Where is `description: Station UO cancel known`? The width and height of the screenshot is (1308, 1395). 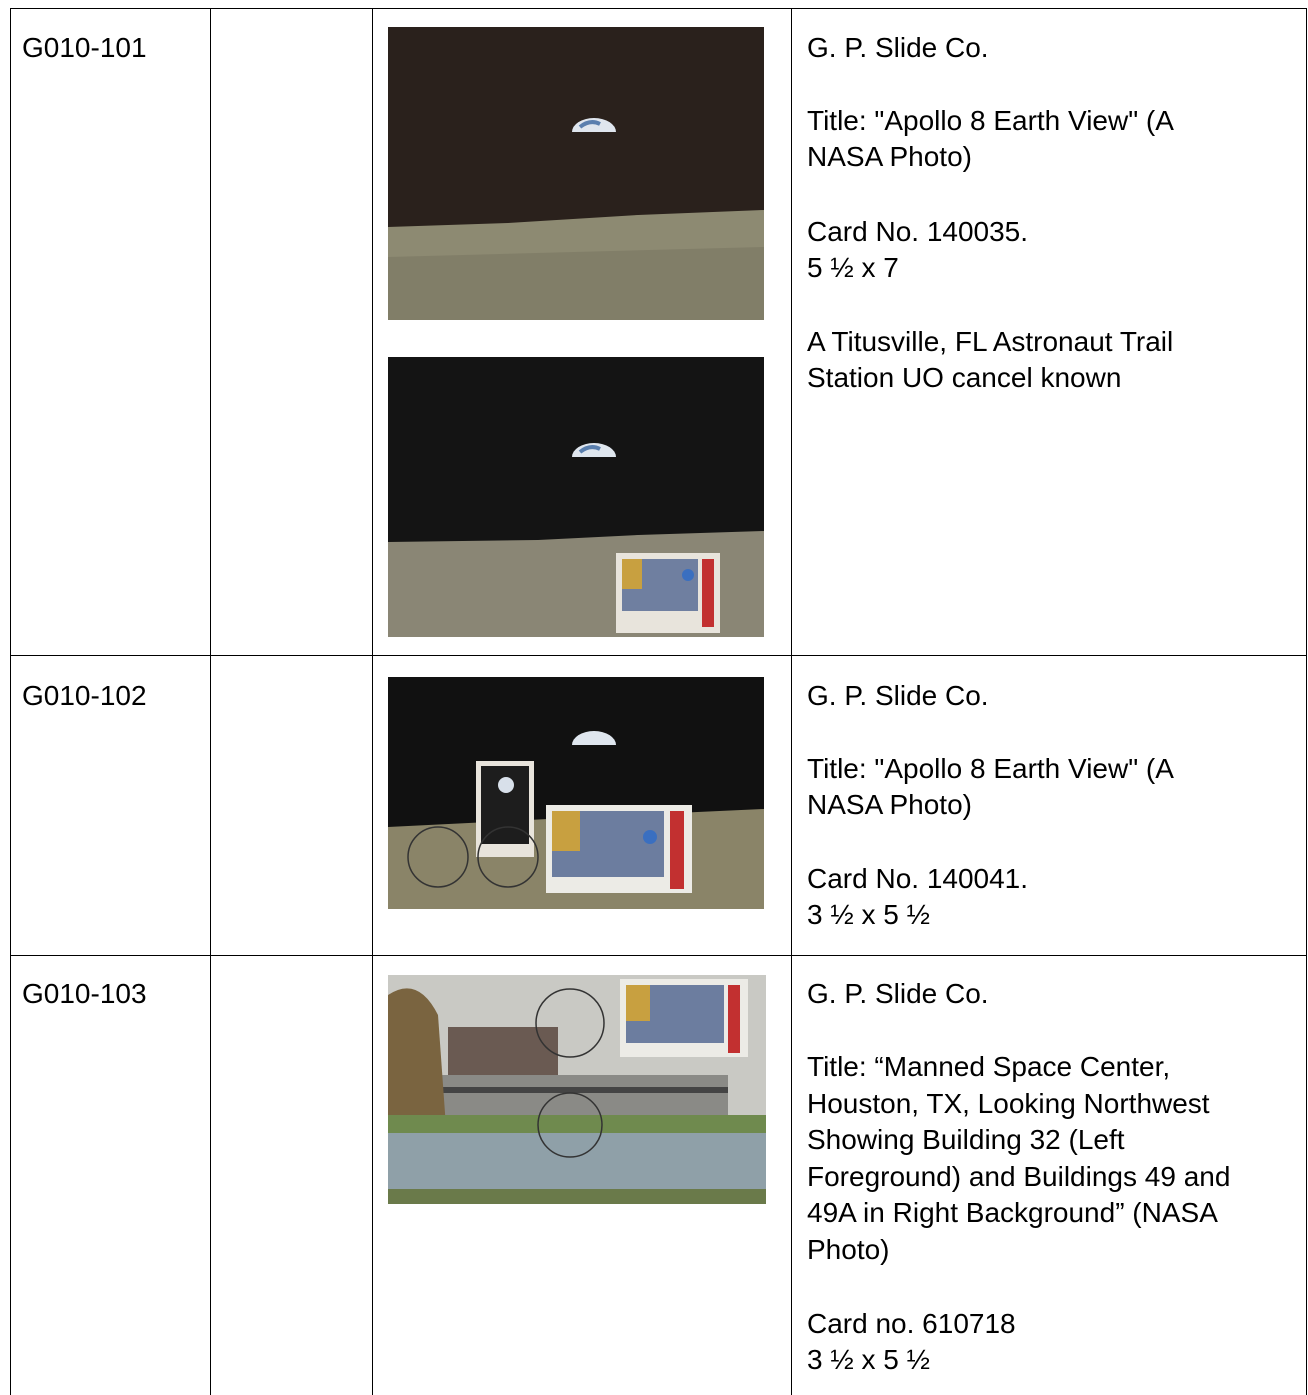
description: Station UO cancel known is located at coordinates (964, 377).